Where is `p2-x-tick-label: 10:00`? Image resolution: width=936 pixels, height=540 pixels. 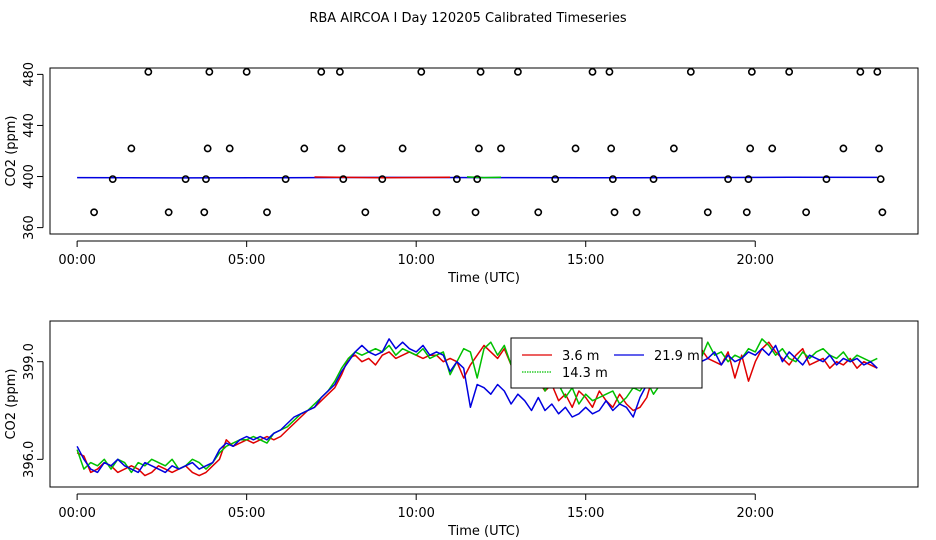 p2-x-tick-label: 10:00 is located at coordinates (415, 513).